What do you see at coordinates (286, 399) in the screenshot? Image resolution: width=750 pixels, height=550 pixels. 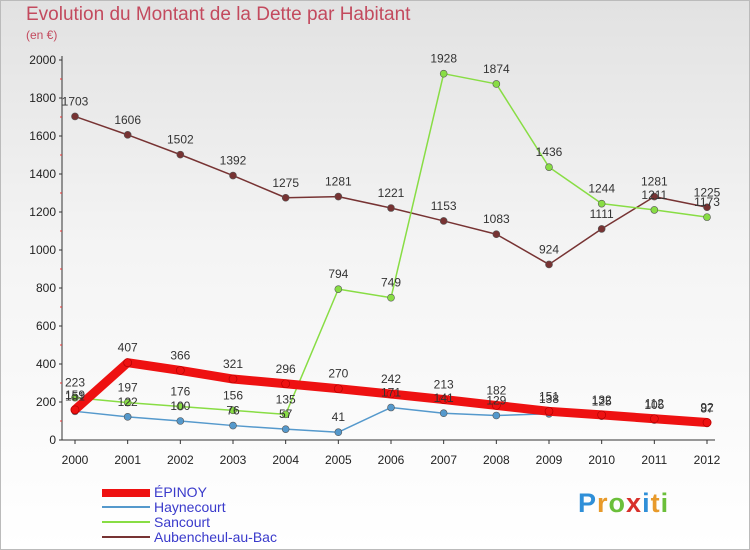 I see `data-label: 135` at bounding box center [286, 399].